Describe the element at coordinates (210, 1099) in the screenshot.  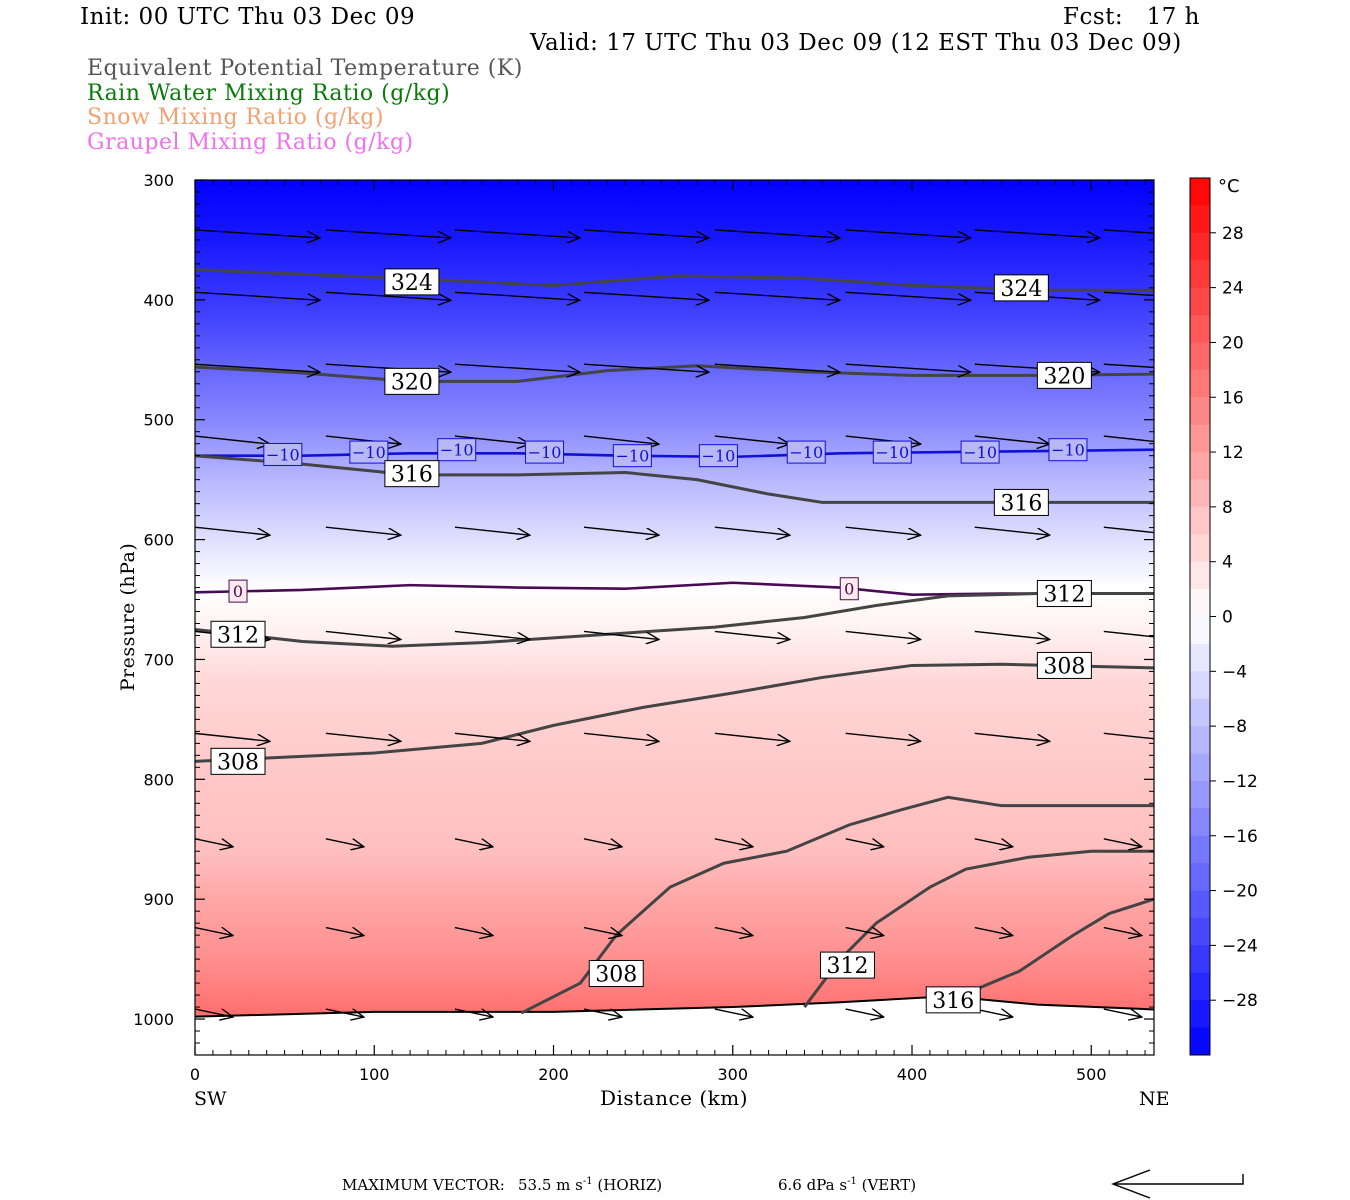
I see `sw-end-label: SW` at that location.